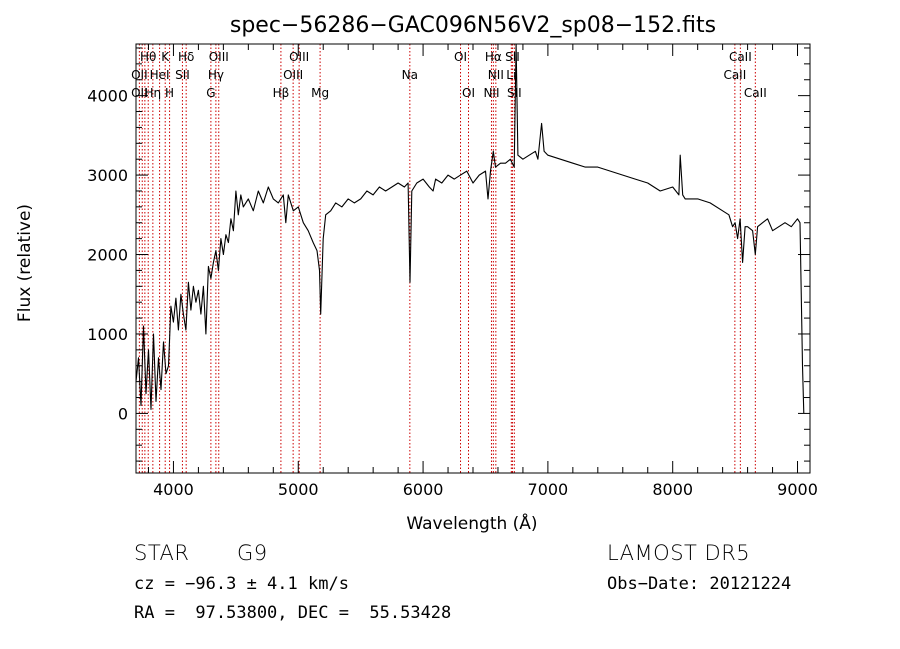  I want to click on redshift-cz: cz = −96.3 ± 4.1 km/s, so click(241, 584).